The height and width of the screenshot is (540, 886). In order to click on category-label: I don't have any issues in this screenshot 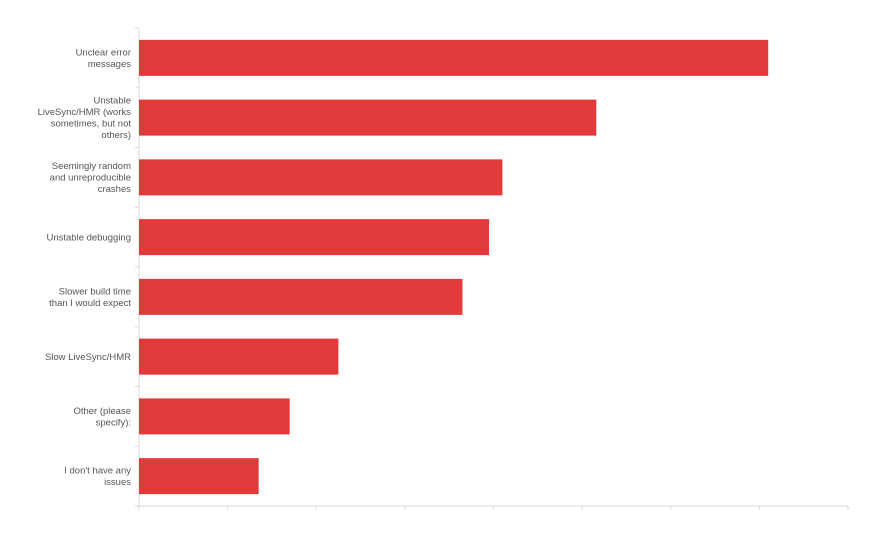, I will do `click(97, 477)`.